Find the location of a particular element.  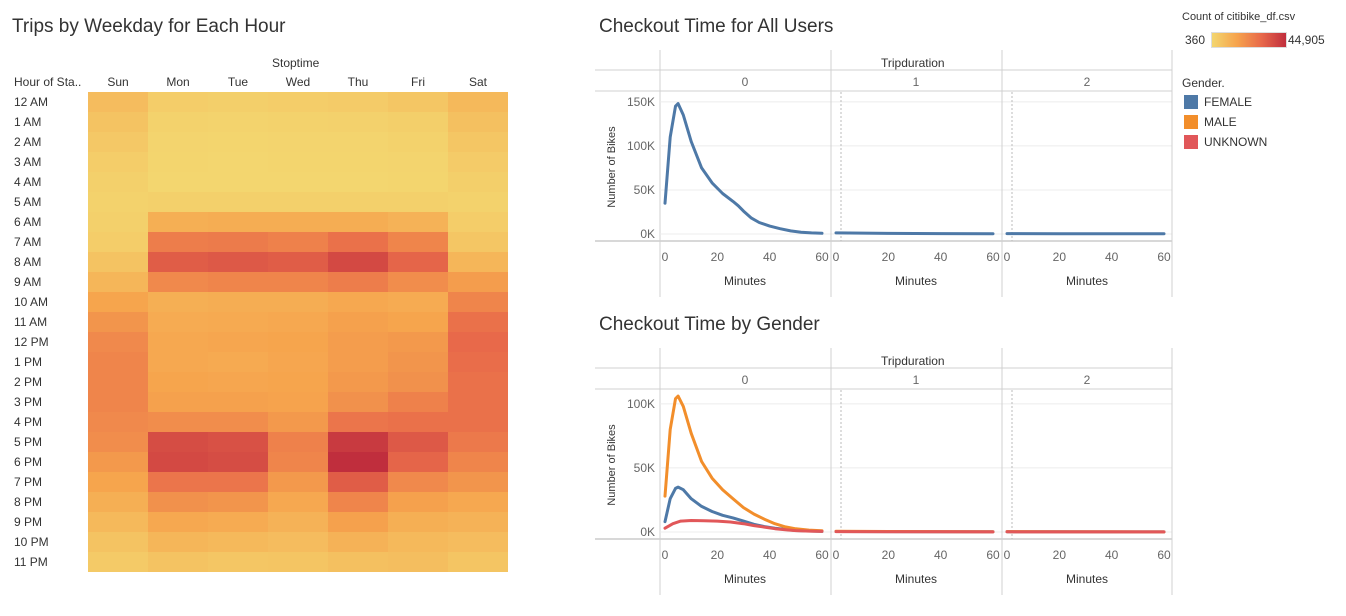

hour-label: 9 PM is located at coordinates (28, 522).